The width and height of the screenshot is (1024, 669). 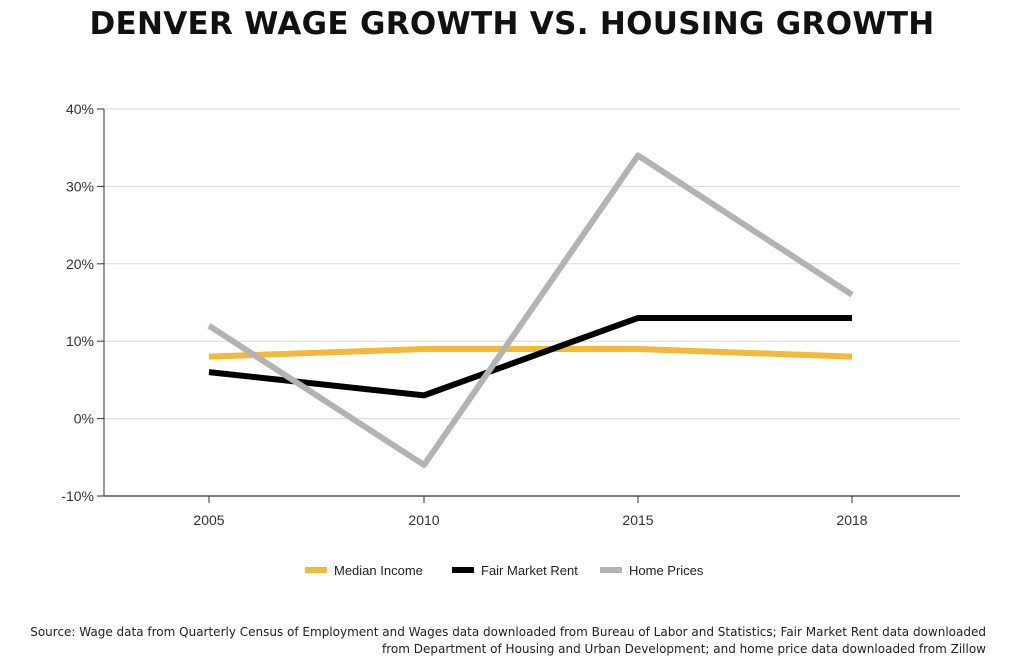 What do you see at coordinates (378, 570) in the screenshot?
I see `legend-label: Median Income` at bounding box center [378, 570].